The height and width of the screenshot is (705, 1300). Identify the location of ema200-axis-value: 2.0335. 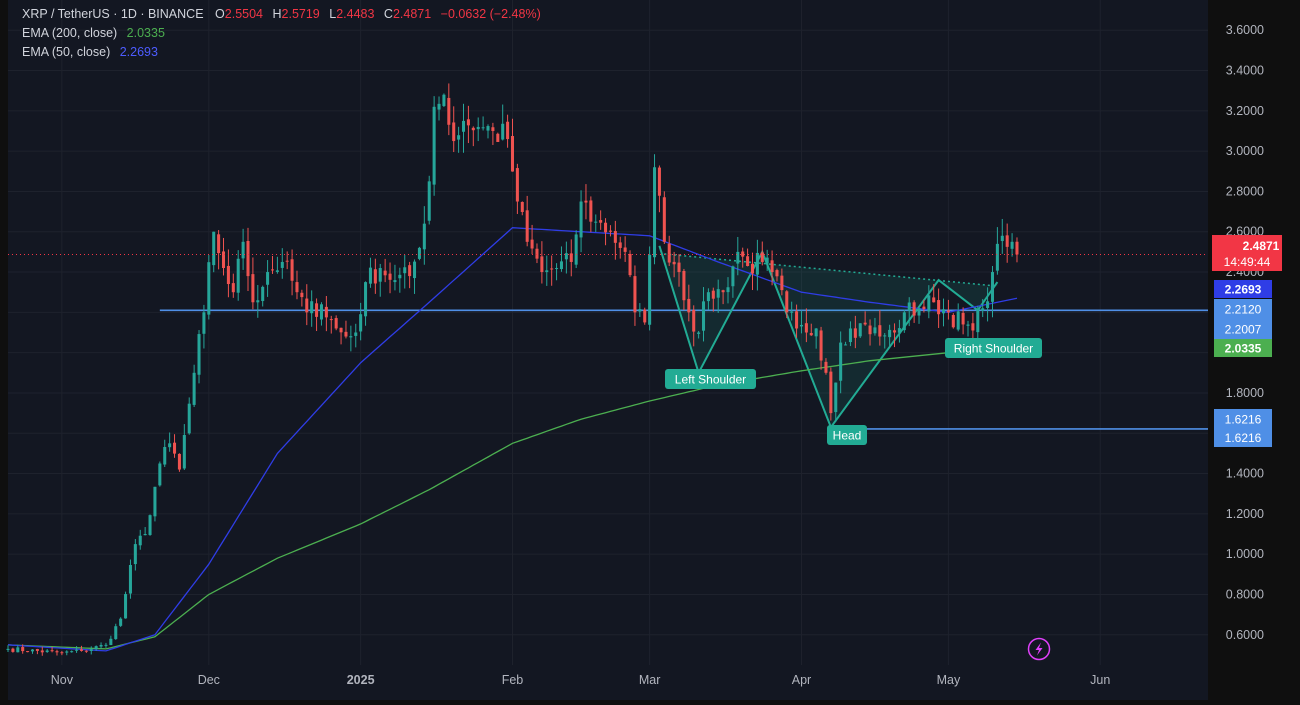
(1243, 349).